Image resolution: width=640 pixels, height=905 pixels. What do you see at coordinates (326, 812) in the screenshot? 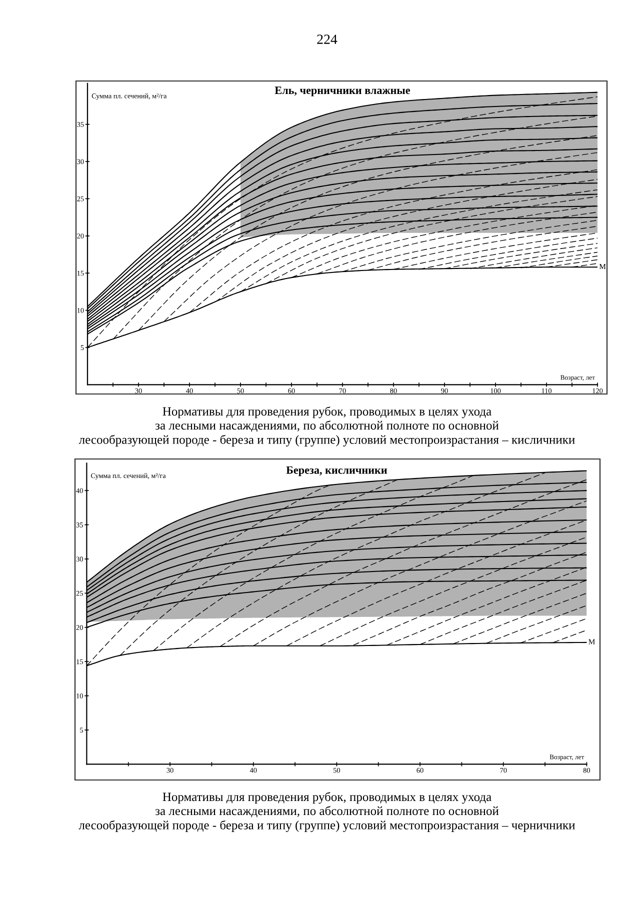
I see `text: Нормативы для проведения рубок, проводимых в целях ухода за лесными насаждениями, по абсолютной полноте по основной лесообразующей породе - береза и типу (группе) условий местопроизрастания – черничники` at bounding box center [326, 812].